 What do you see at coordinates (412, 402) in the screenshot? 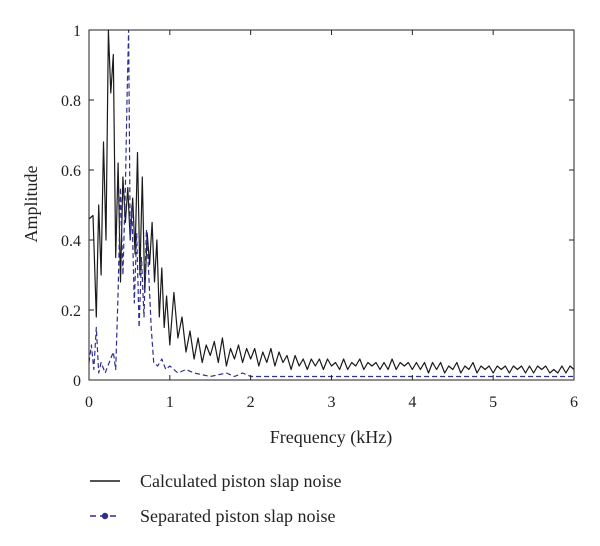
I see `x-tick-label: 4` at bounding box center [412, 402].